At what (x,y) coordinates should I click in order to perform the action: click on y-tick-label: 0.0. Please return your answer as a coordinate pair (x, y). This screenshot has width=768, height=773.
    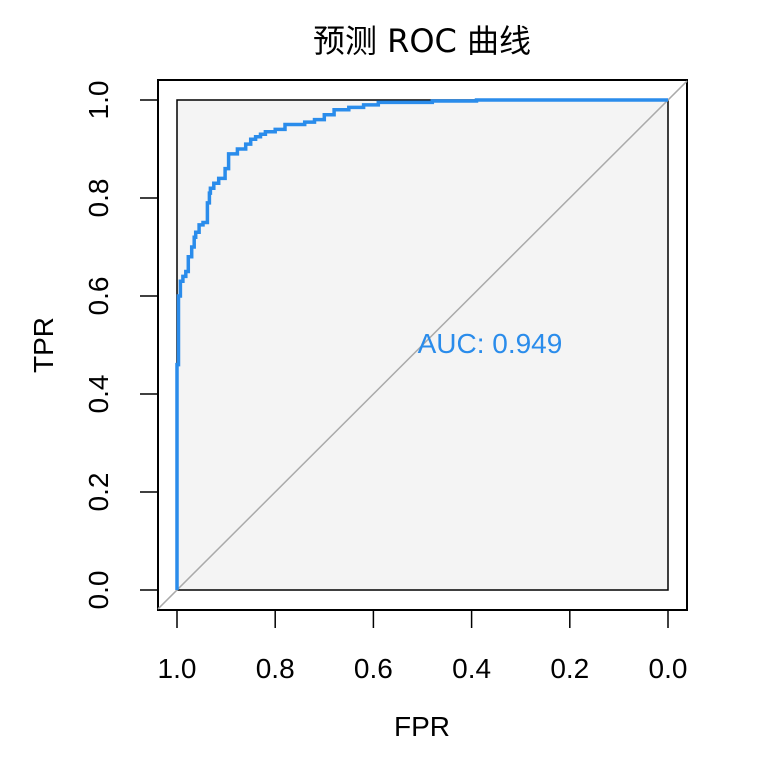
    Looking at the image, I should click on (98, 590).